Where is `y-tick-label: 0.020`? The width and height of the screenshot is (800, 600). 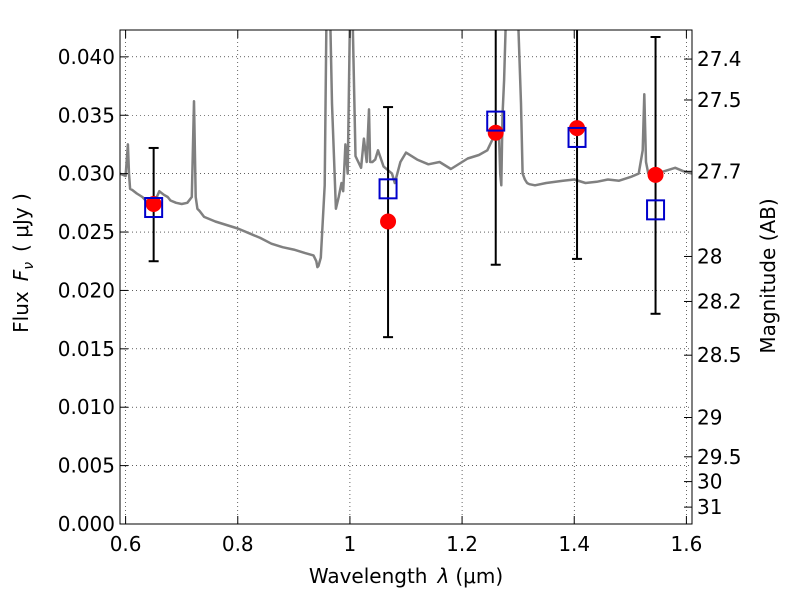 y-tick-label: 0.020 is located at coordinates (86, 290).